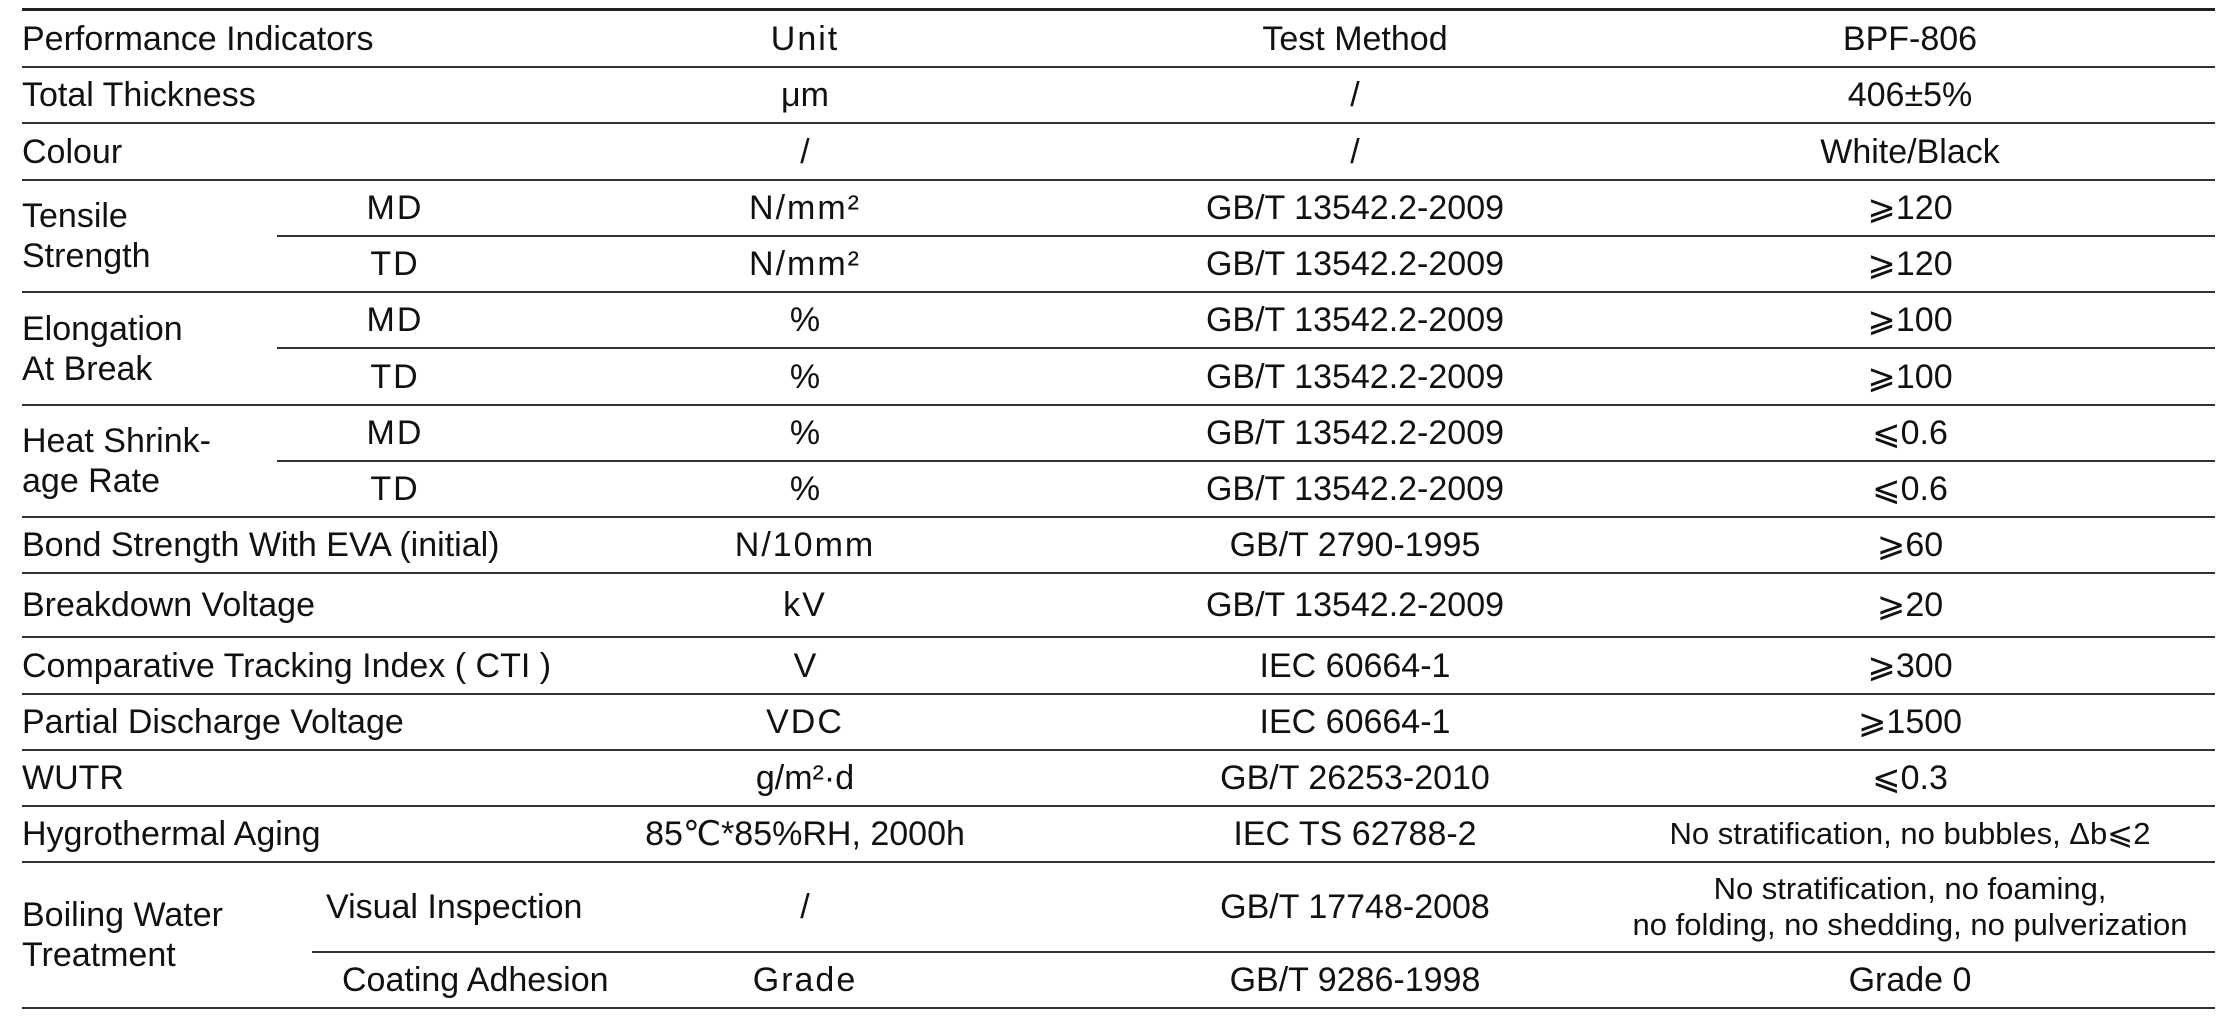 This screenshot has width=2237, height=1019. What do you see at coordinates (1910, 778) in the screenshot?
I see `value-wutr: ⩽0.3` at bounding box center [1910, 778].